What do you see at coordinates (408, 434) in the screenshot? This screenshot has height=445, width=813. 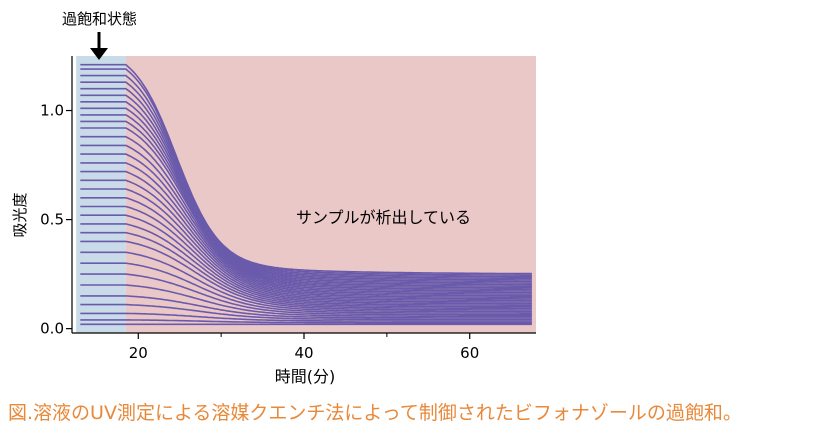 I see `figure-caption-line2` at bounding box center [408, 434].